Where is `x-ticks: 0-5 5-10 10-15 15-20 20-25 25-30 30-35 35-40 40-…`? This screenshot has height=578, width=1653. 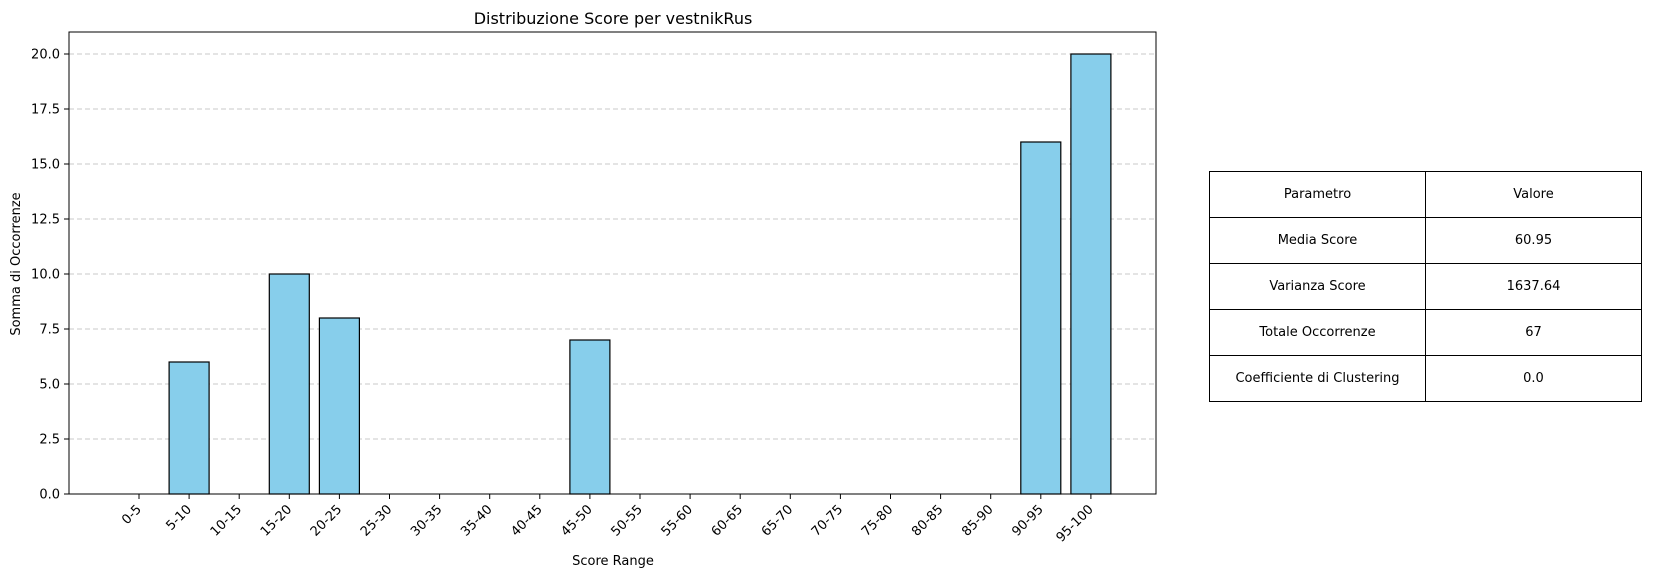
x-ticks: 0-5 5-10 10-15 15-20 20-25 25-30 30-35 35-40 40-… is located at coordinates (608, 519).